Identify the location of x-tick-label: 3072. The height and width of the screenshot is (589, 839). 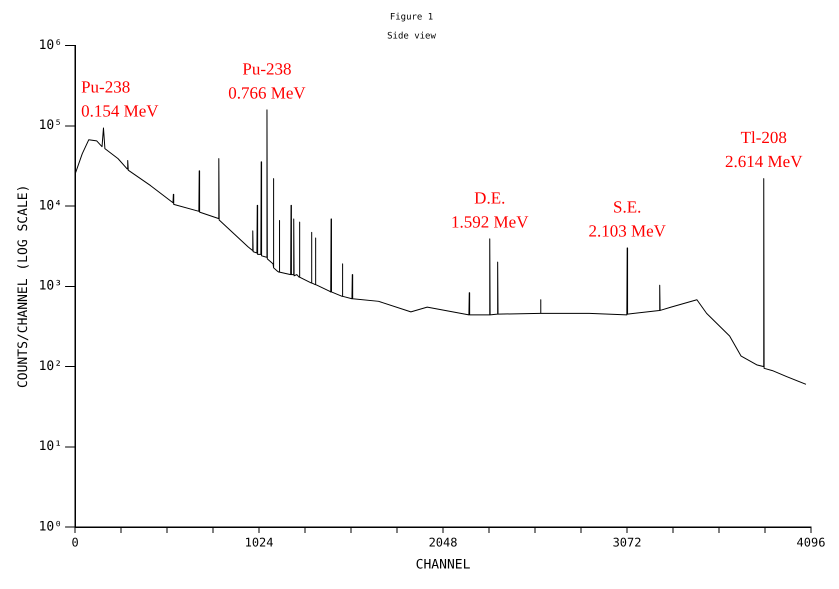
(627, 542).